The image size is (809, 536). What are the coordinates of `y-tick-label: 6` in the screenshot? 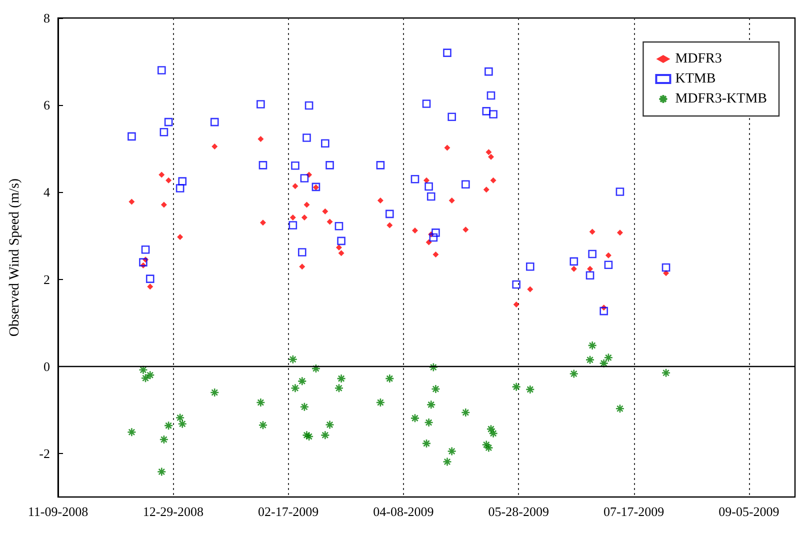 It's located at (47, 105).